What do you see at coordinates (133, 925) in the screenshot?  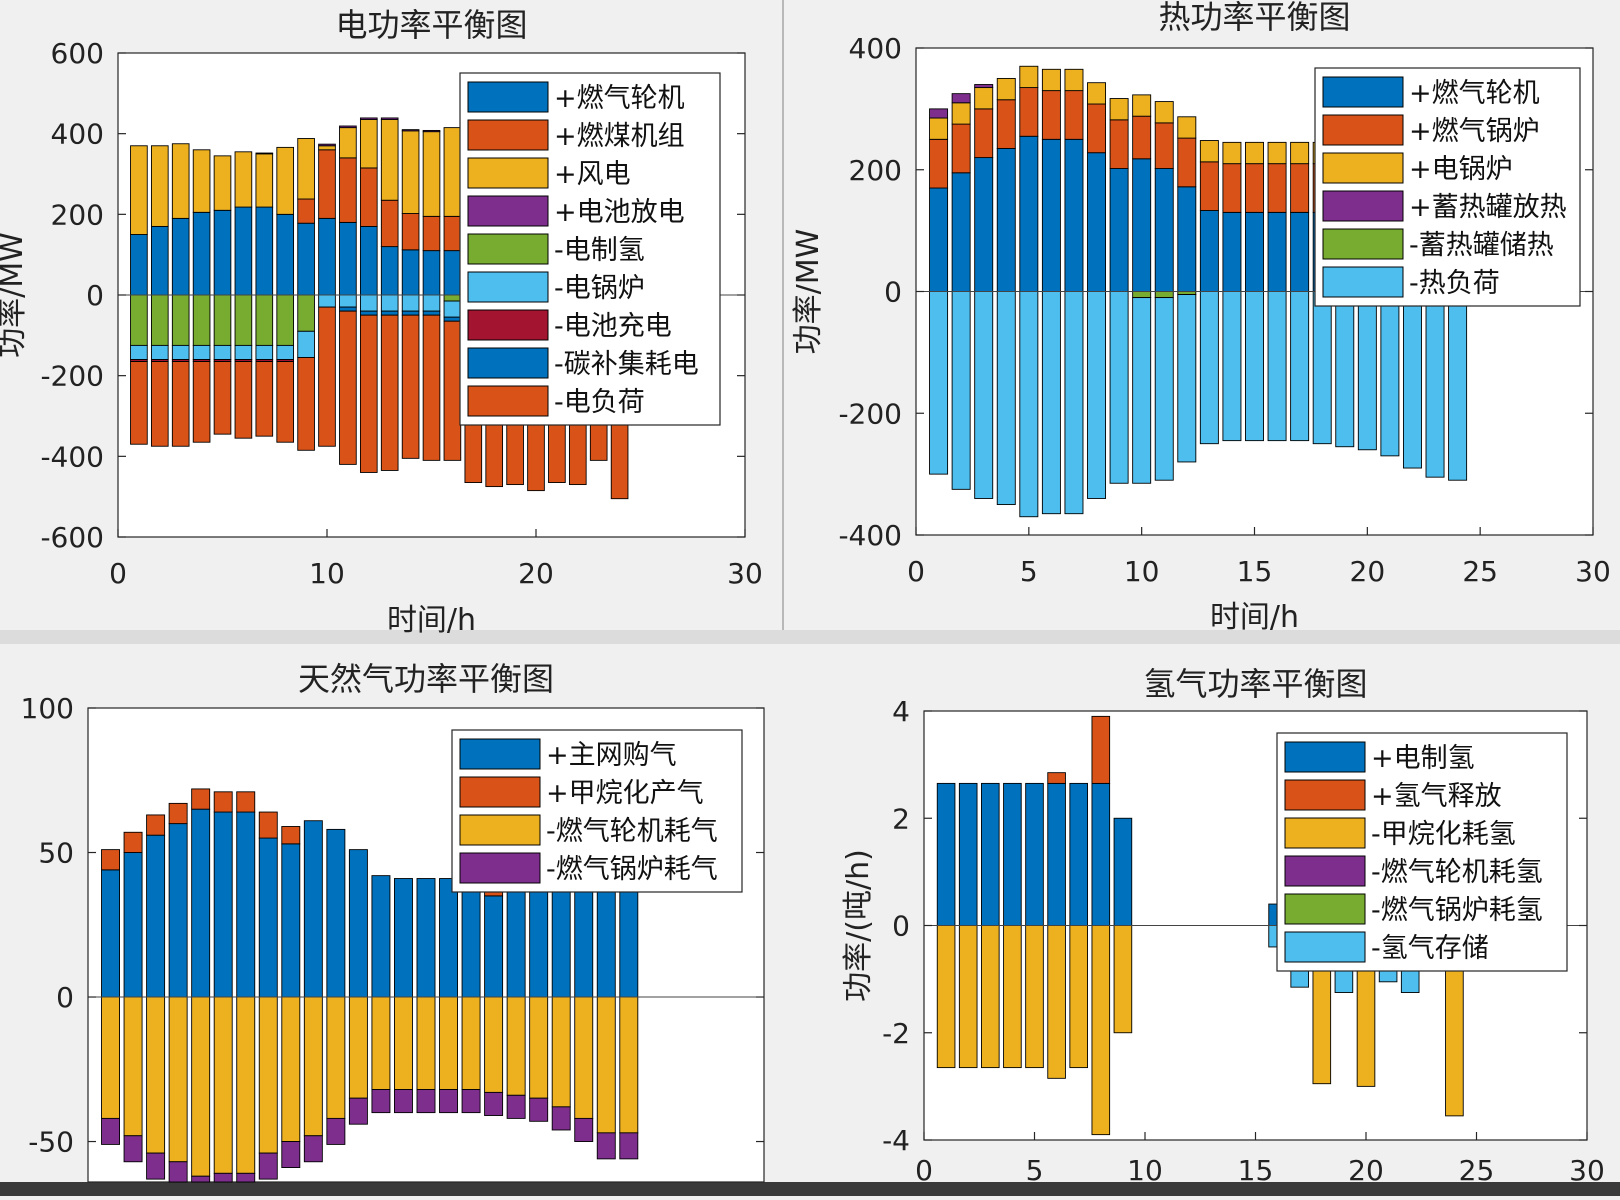 I see `gas-bar-2-s0` at bounding box center [133, 925].